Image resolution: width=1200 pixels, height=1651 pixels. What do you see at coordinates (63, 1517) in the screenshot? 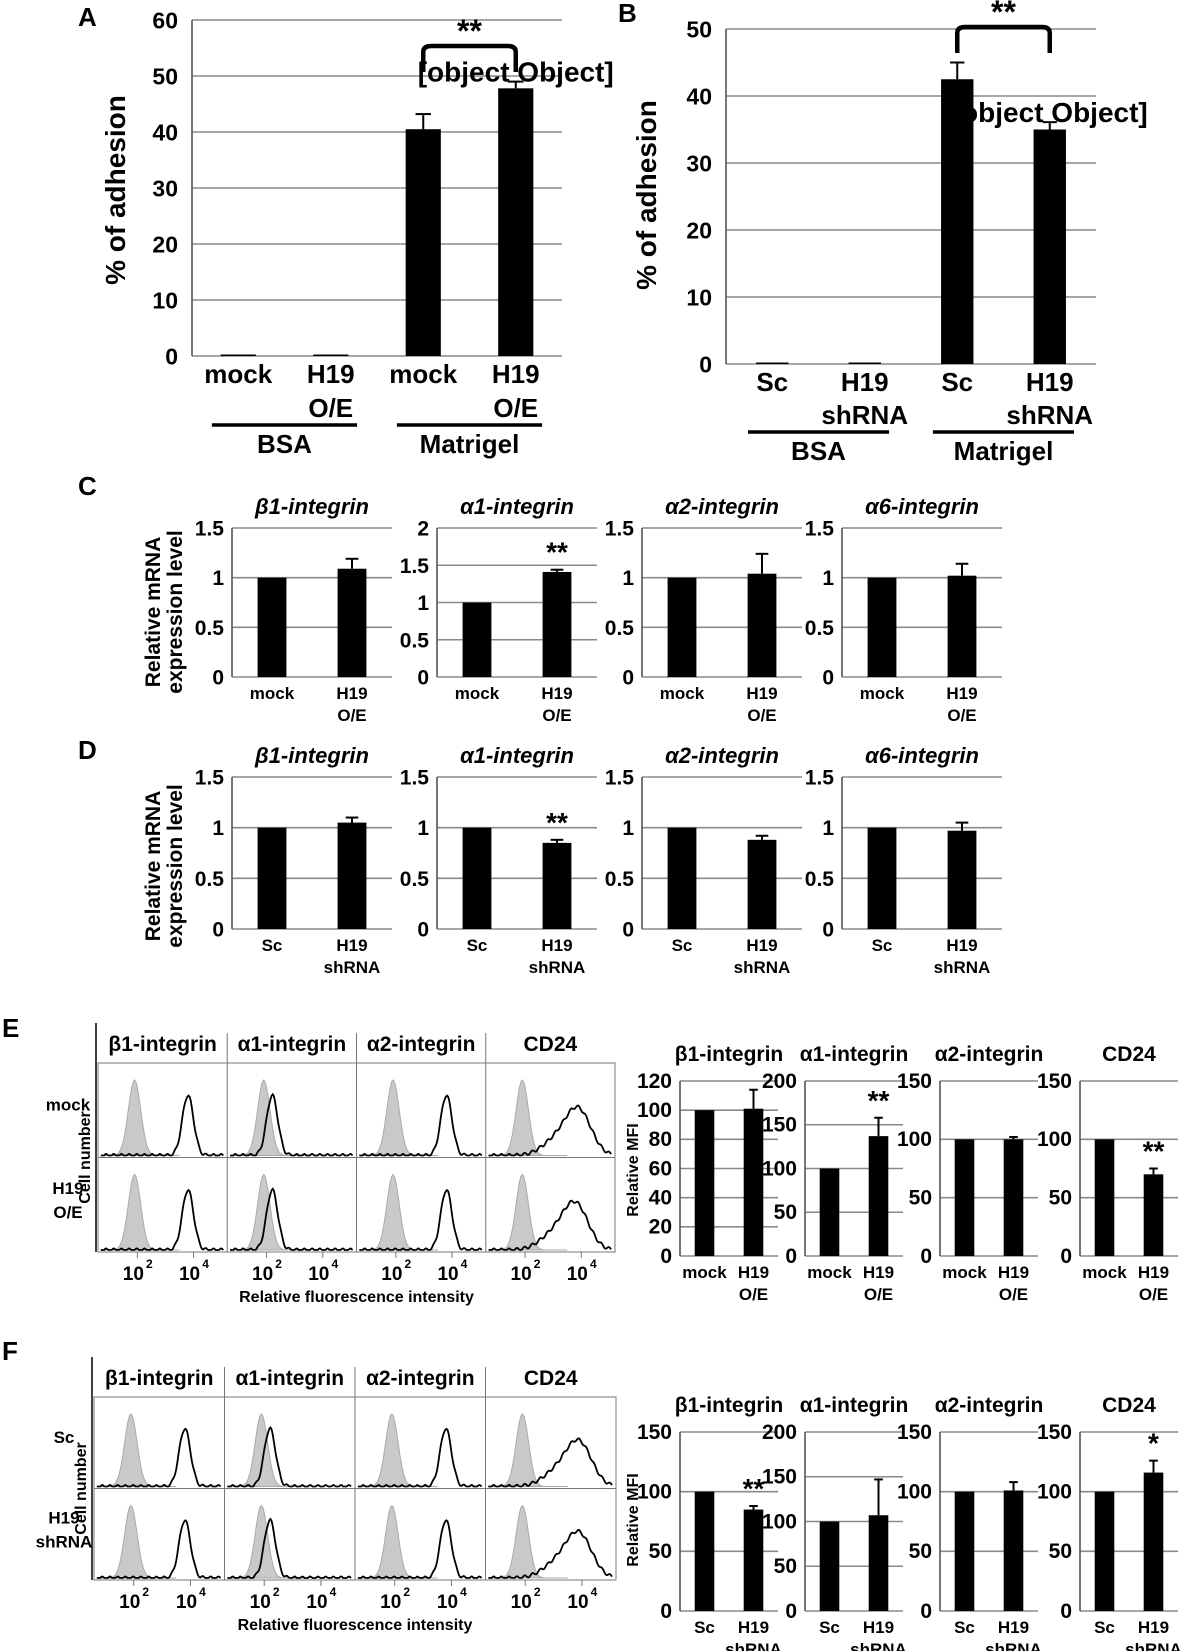
I see `chart-f-flow-row-label-1-0: H19` at bounding box center [63, 1517].